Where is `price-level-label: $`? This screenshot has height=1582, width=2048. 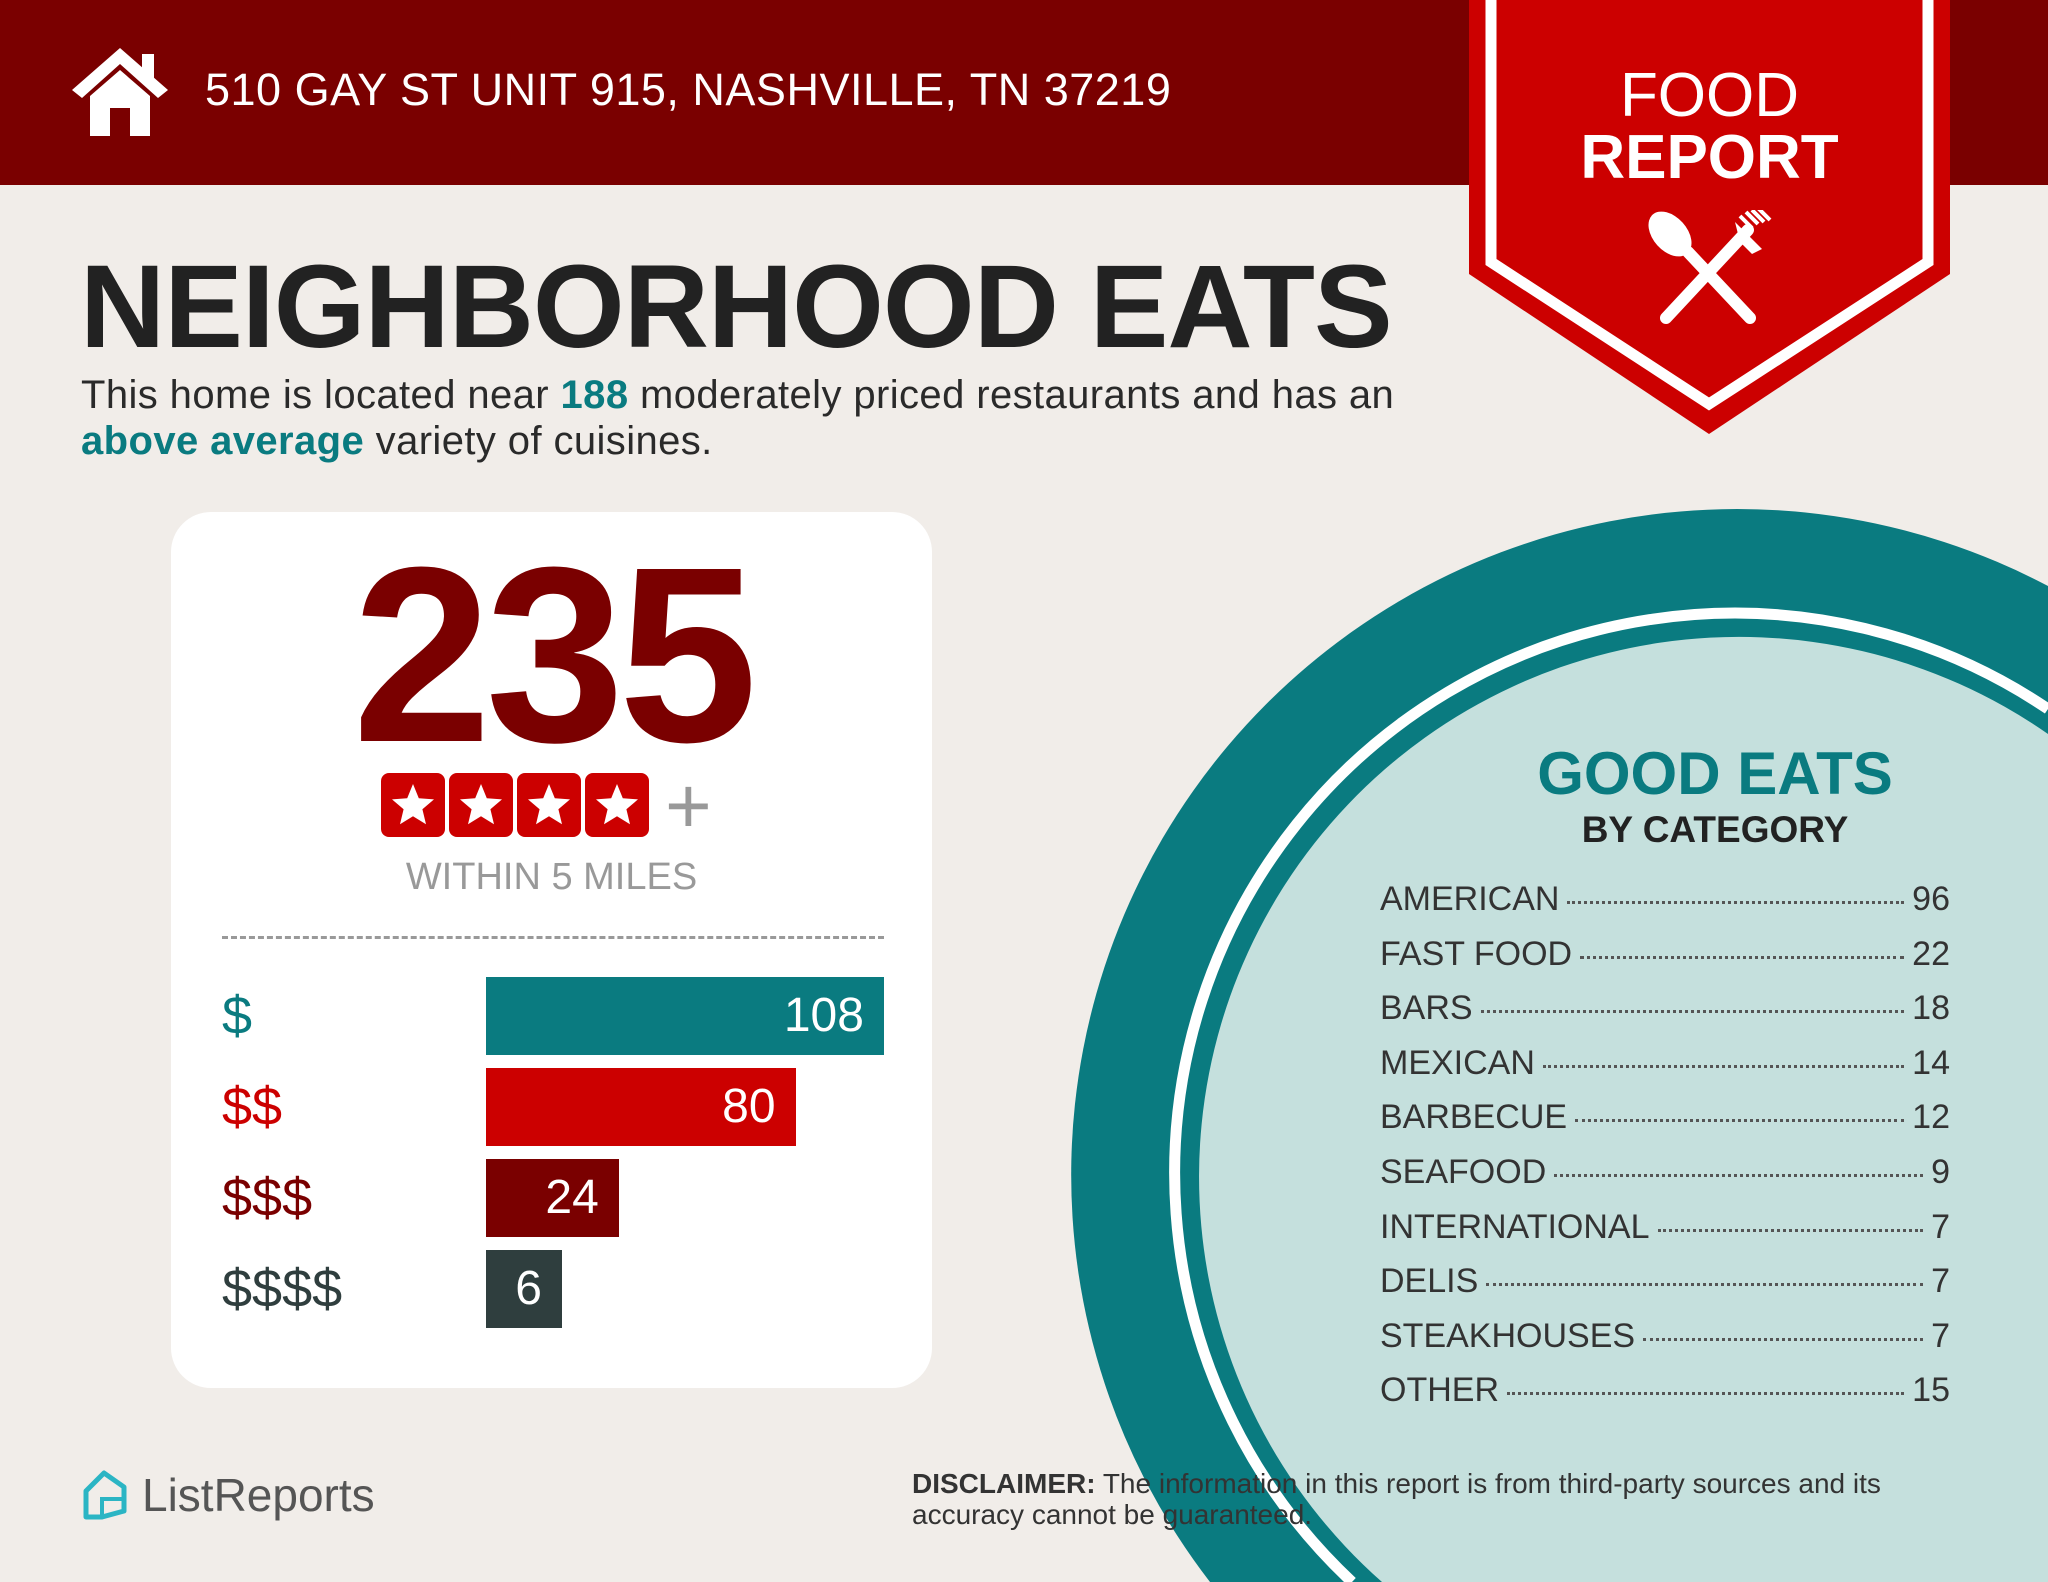 price-level-label: $ is located at coordinates (237, 1016).